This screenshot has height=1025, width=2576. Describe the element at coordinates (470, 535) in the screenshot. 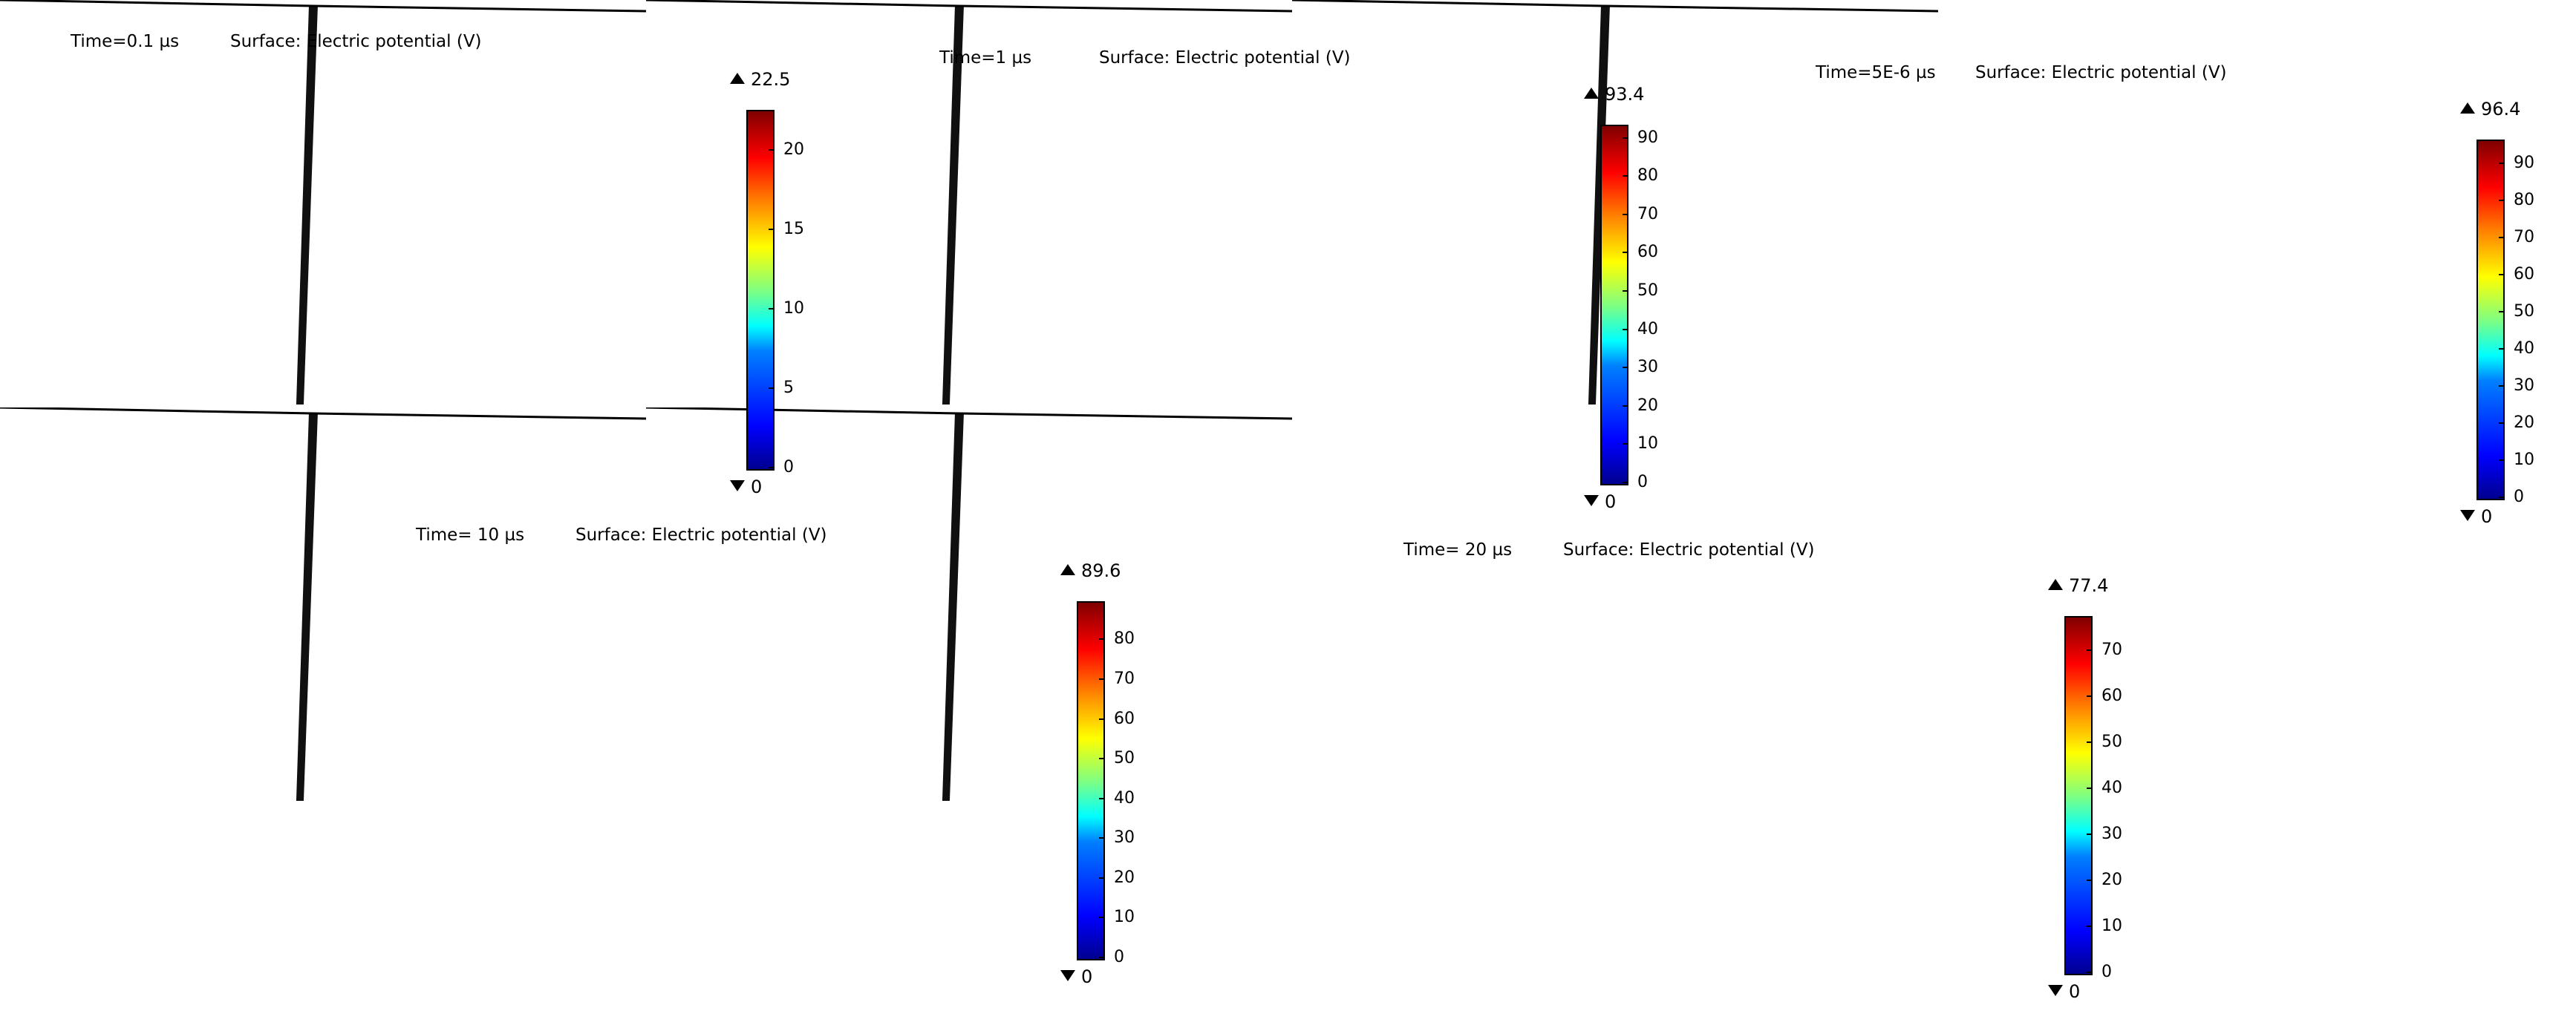

I see `time-label: Time= 10 µs` at that location.